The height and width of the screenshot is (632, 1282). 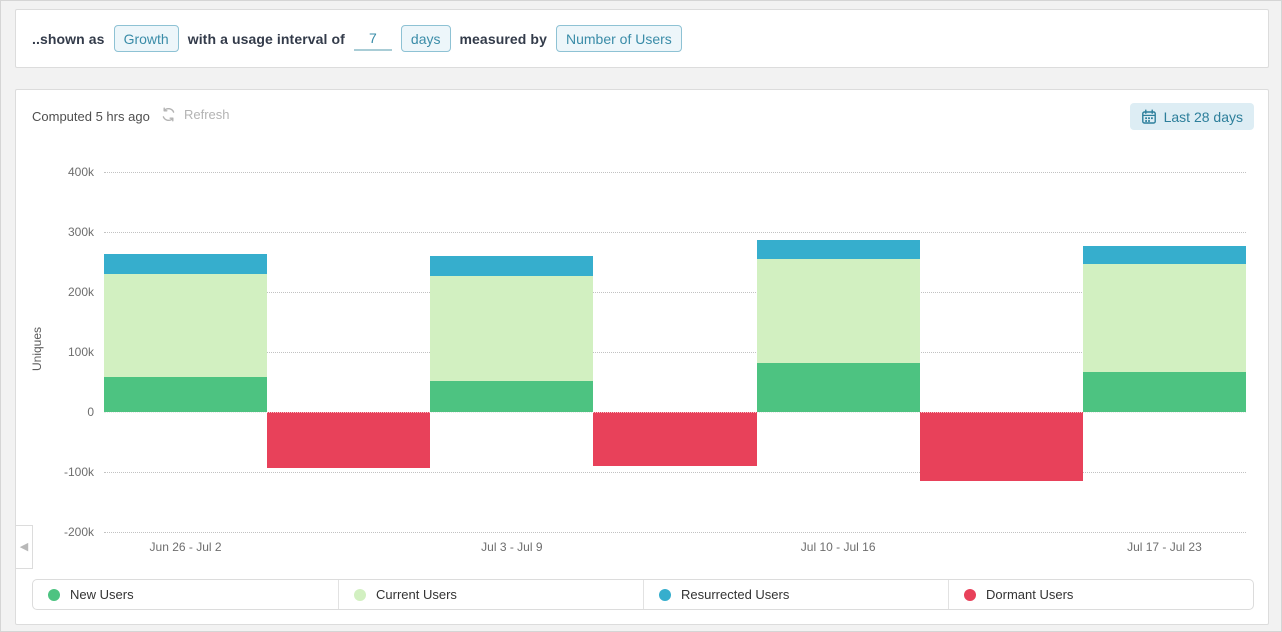 What do you see at coordinates (1149, 117) in the screenshot?
I see `calendar-icon` at bounding box center [1149, 117].